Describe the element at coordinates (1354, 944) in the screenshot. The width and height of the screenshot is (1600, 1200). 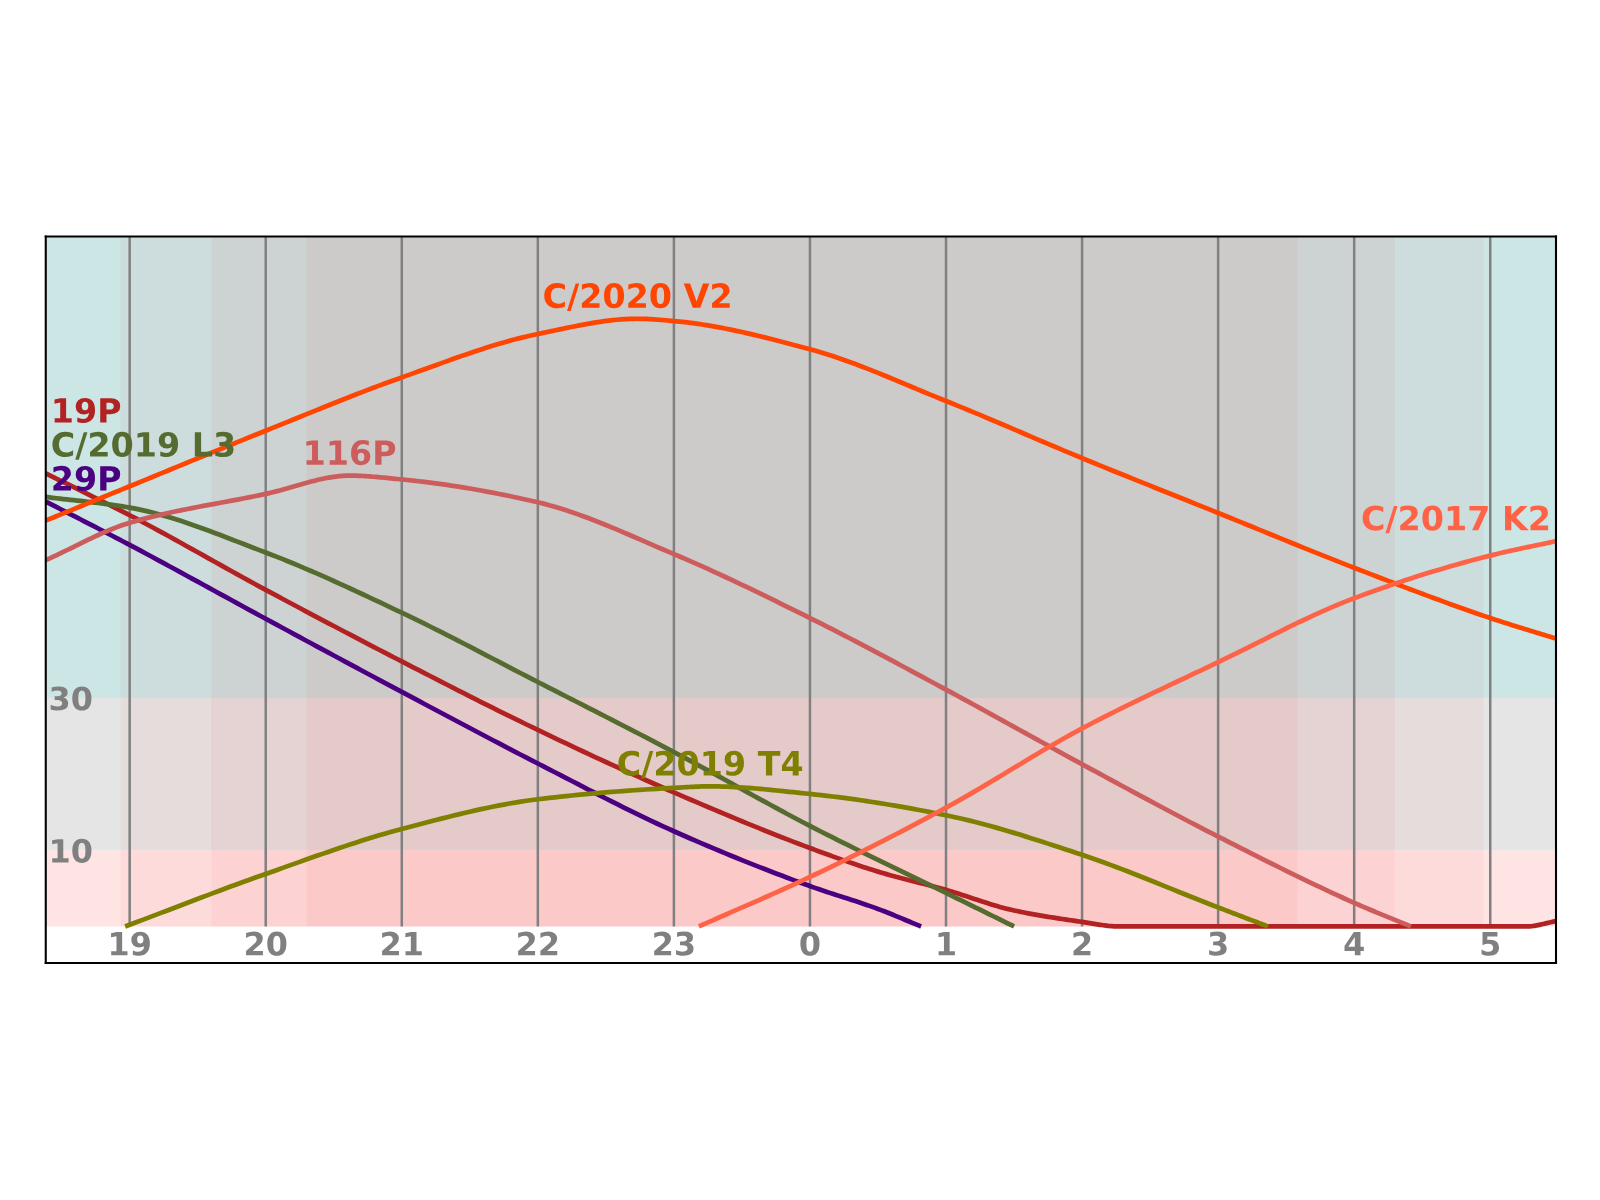
I see `x-tick-label: 4` at that location.